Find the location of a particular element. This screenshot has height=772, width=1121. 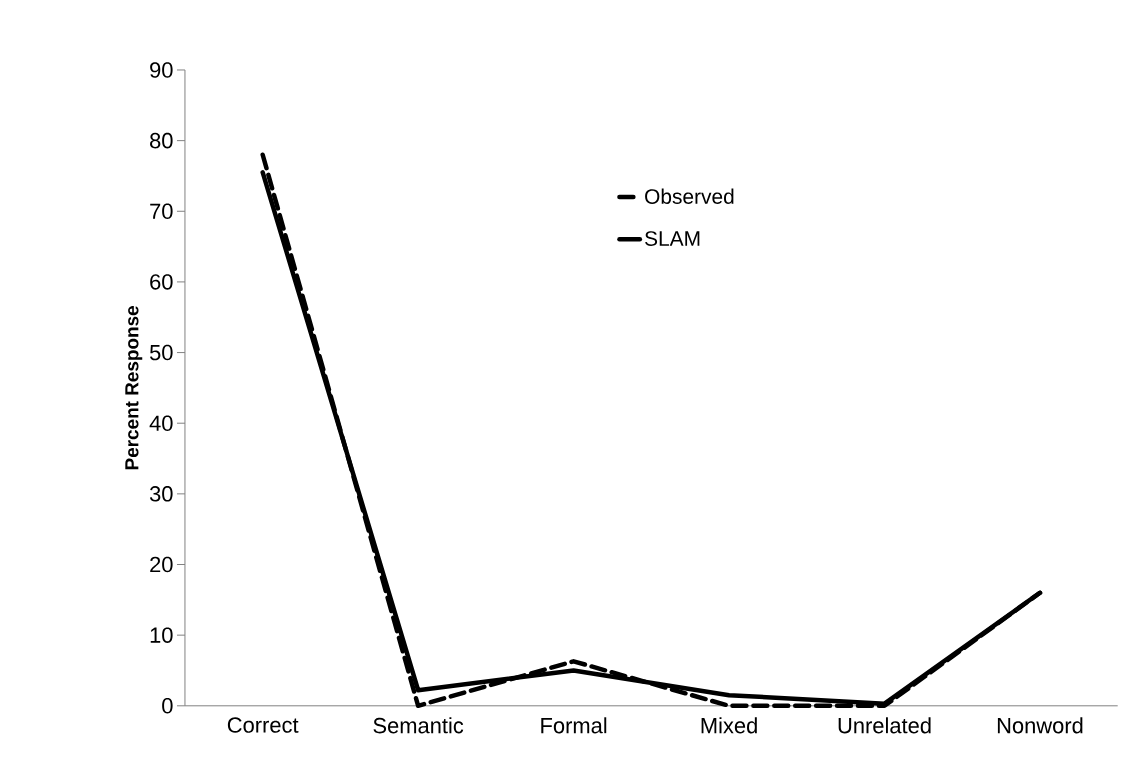

legend-label: SLAM is located at coordinates (672, 239).